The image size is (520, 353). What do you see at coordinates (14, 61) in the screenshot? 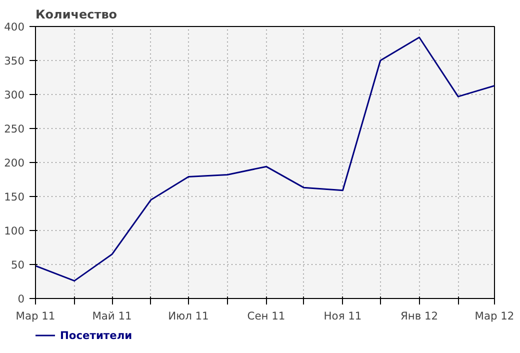
I see `y-tick-label: 350` at bounding box center [14, 61].